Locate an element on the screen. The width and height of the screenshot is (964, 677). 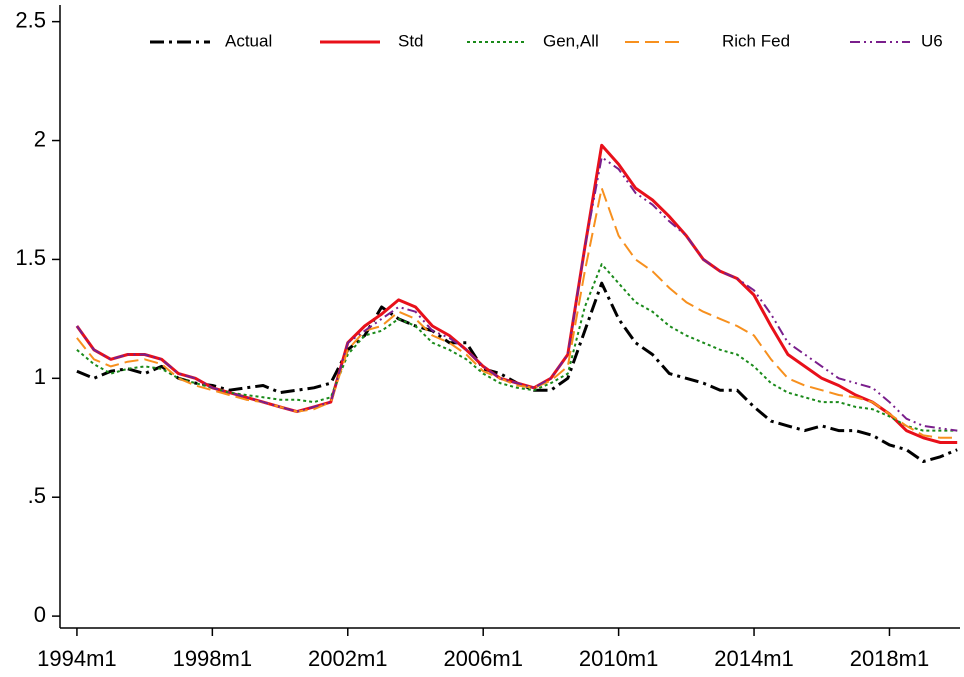
x-tick-label: 2010m1 is located at coordinates (619, 658).